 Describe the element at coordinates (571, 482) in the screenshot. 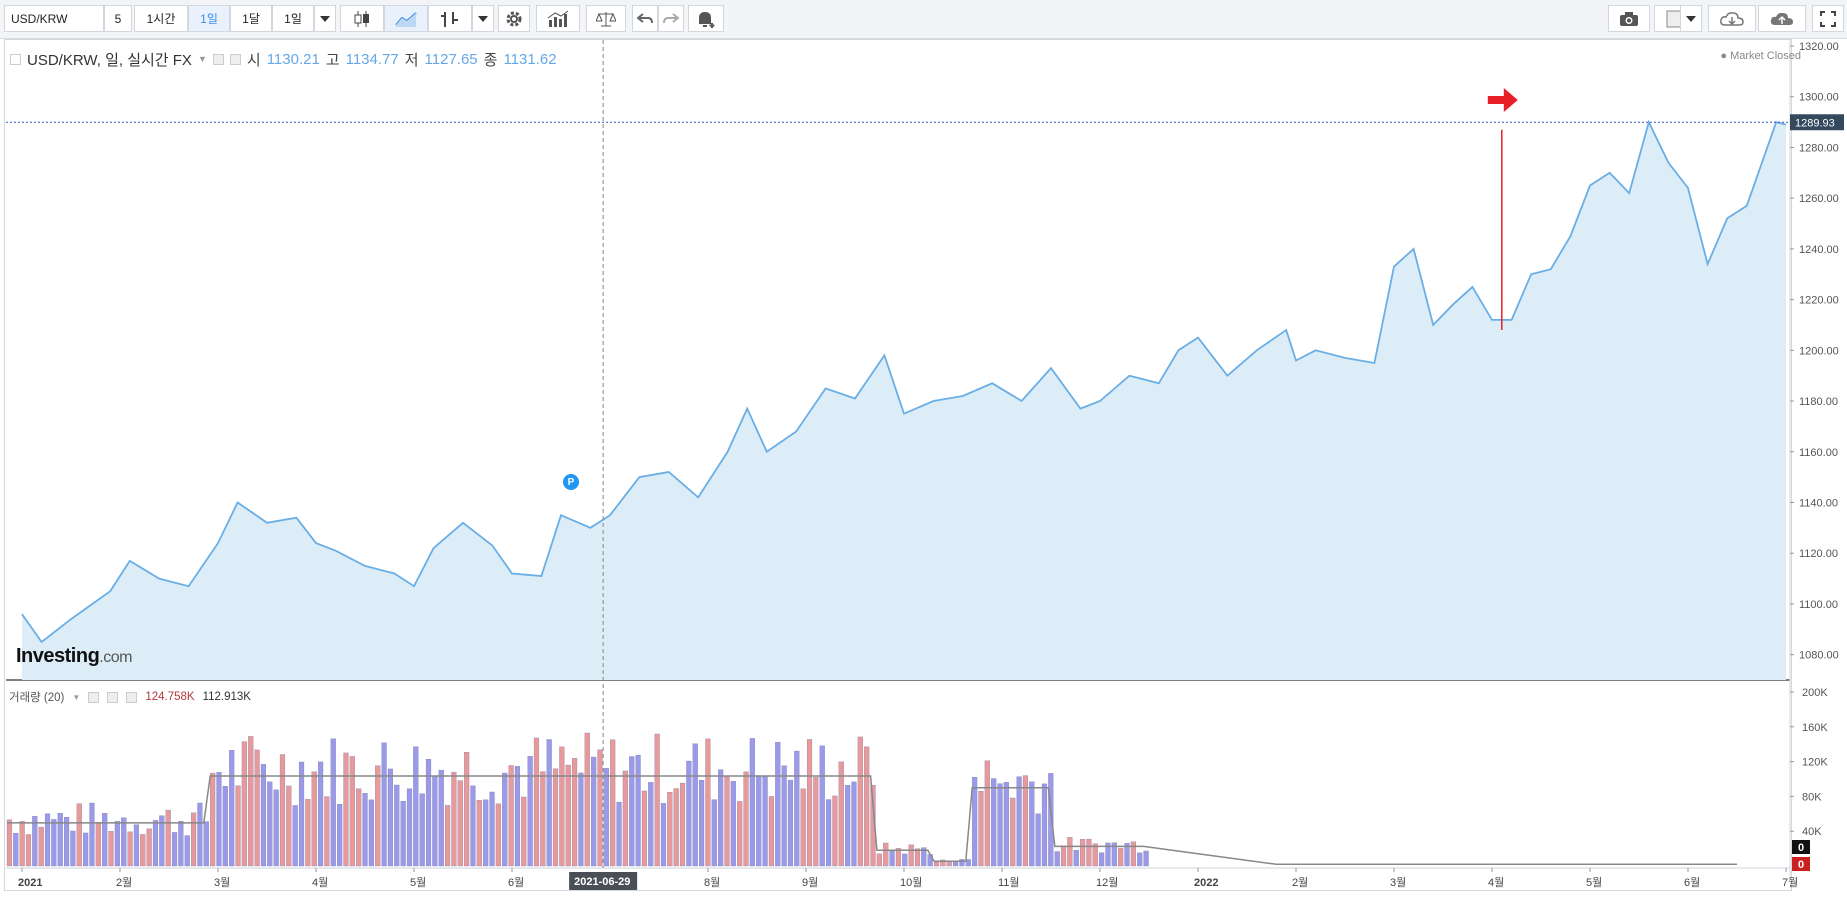

I see `price-marker: P` at that location.